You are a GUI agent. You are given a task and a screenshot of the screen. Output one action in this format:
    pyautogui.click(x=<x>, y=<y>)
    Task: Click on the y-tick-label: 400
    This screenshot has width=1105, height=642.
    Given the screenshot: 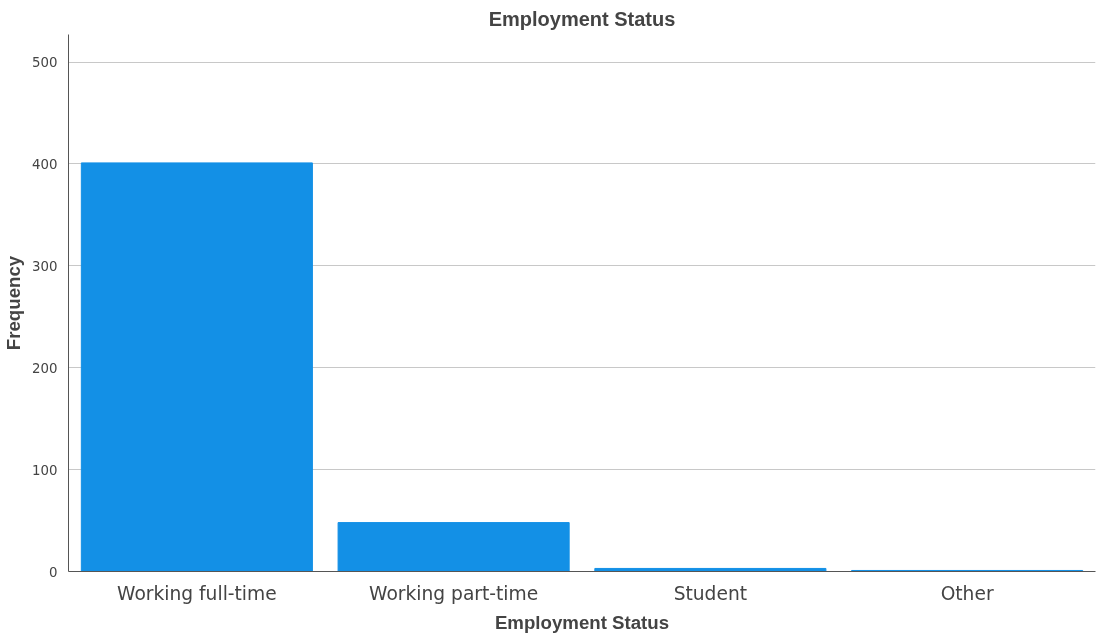 What is the action you would take?
    pyautogui.click(x=45, y=164)
    